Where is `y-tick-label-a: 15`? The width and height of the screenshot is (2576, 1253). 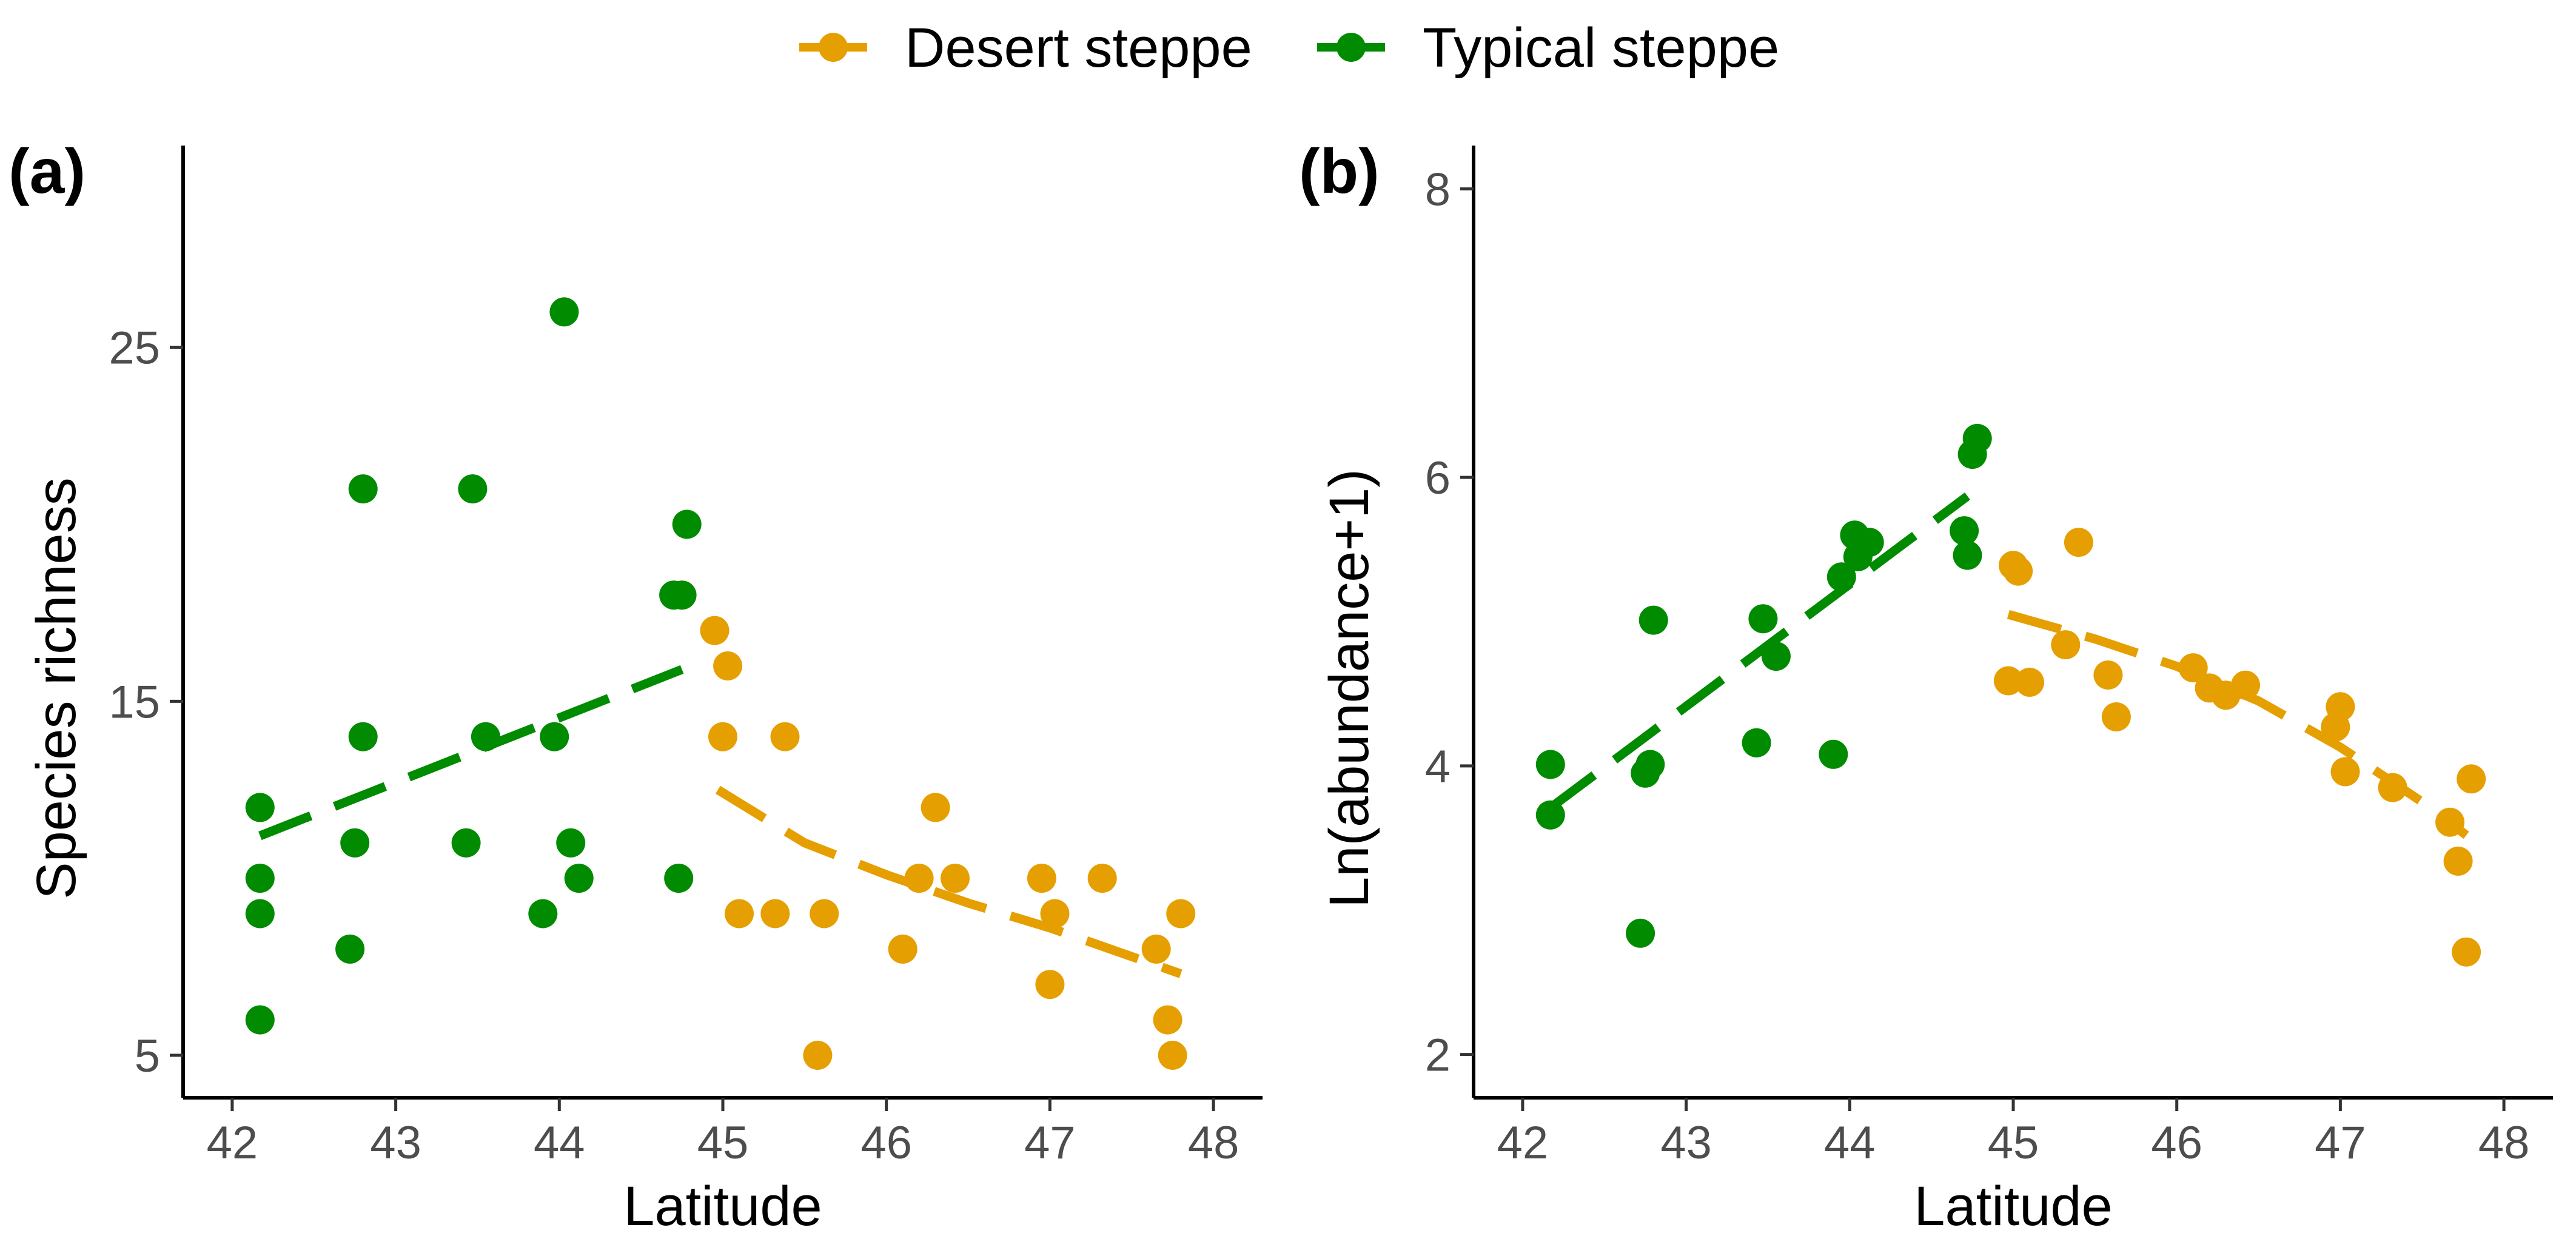 y-tick-label-a: 15 is located at coordinates (134, 702).